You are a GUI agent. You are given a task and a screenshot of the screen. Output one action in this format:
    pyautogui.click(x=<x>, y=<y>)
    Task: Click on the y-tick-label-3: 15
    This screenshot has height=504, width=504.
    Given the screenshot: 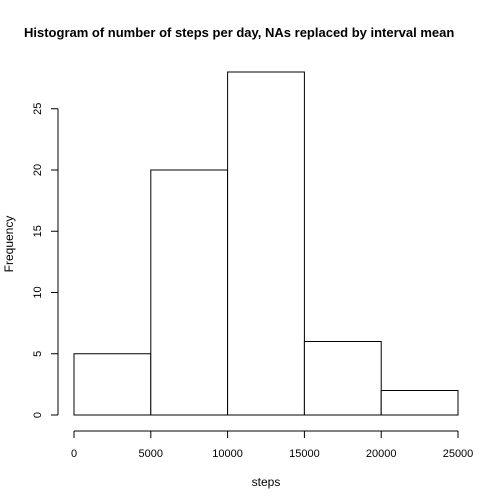 What is the action you would take?
    pyautogui.click(x=38, y=231)
    